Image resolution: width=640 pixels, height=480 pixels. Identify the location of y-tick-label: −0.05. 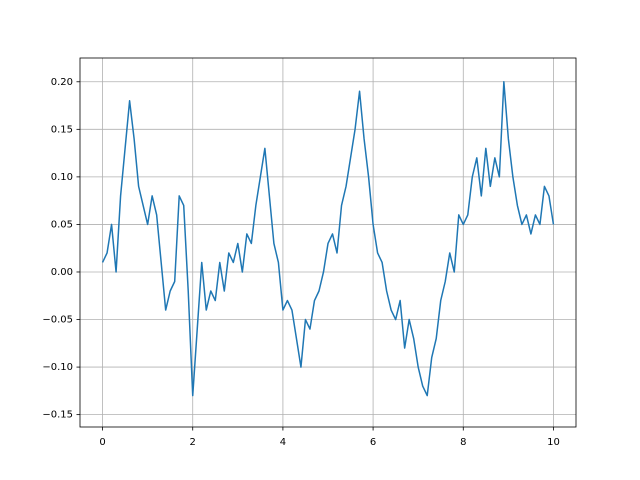
(57, 320).